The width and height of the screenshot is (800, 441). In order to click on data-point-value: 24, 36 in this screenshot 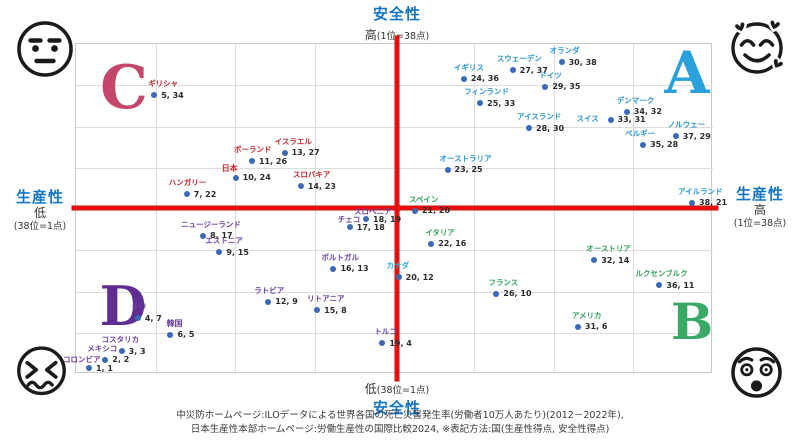, I will do `click(484, 79)`.